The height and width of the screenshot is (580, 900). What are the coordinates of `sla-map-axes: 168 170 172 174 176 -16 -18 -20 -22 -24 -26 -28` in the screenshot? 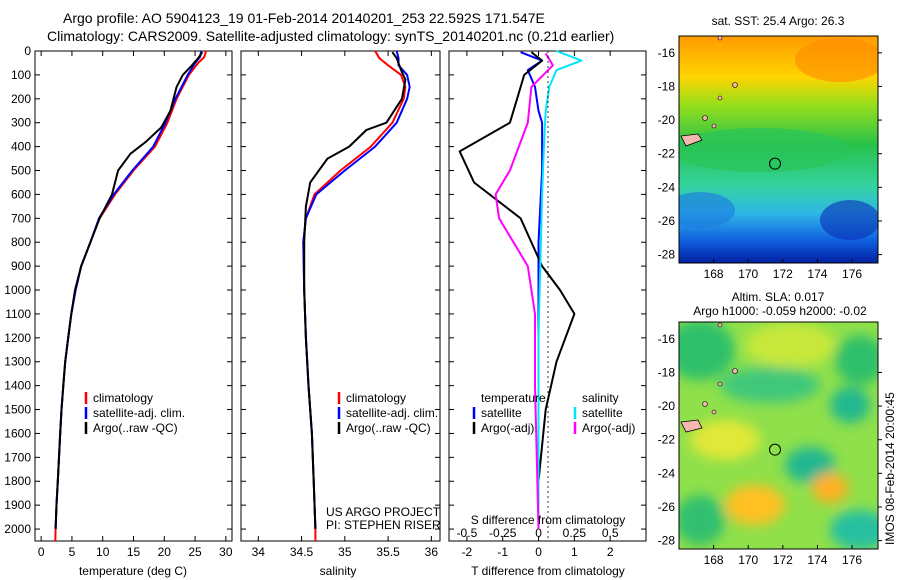 It's located at (770, 449).